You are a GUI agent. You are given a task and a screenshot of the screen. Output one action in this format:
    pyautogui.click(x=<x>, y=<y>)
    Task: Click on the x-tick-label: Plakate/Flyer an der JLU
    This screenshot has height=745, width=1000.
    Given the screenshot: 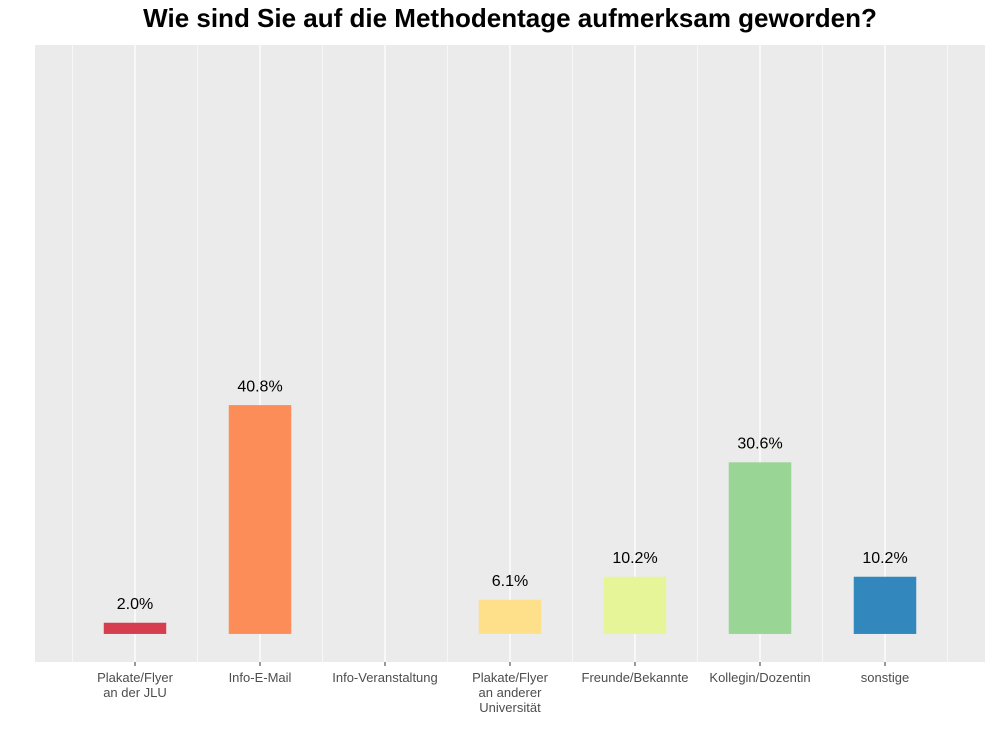 What is the action you would take?
    pyautogui.click(x=135, y=685)
    